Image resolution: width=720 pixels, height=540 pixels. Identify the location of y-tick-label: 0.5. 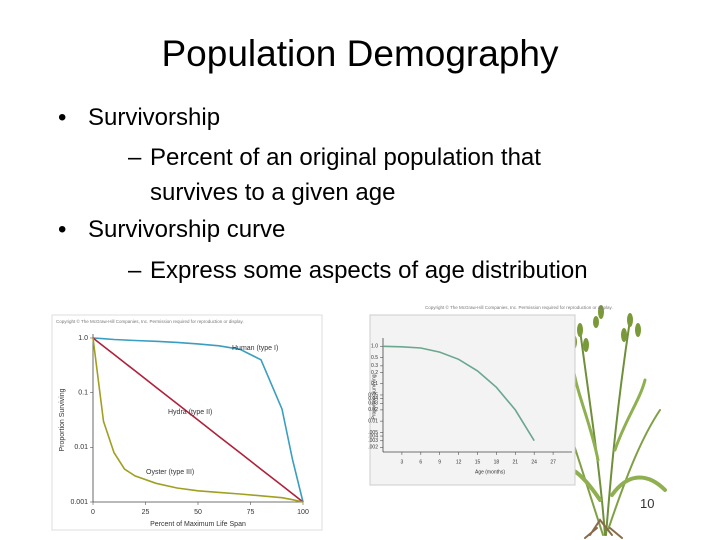
(374, 358).